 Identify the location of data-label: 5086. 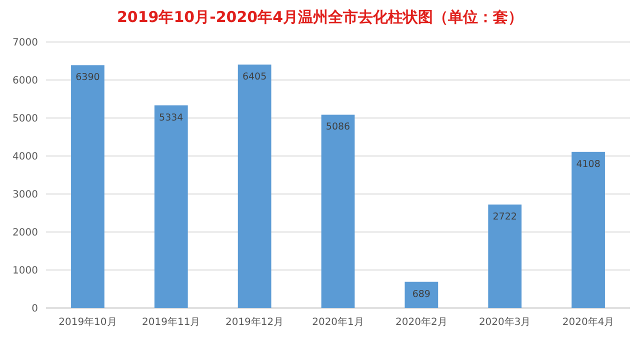
(338, 127).